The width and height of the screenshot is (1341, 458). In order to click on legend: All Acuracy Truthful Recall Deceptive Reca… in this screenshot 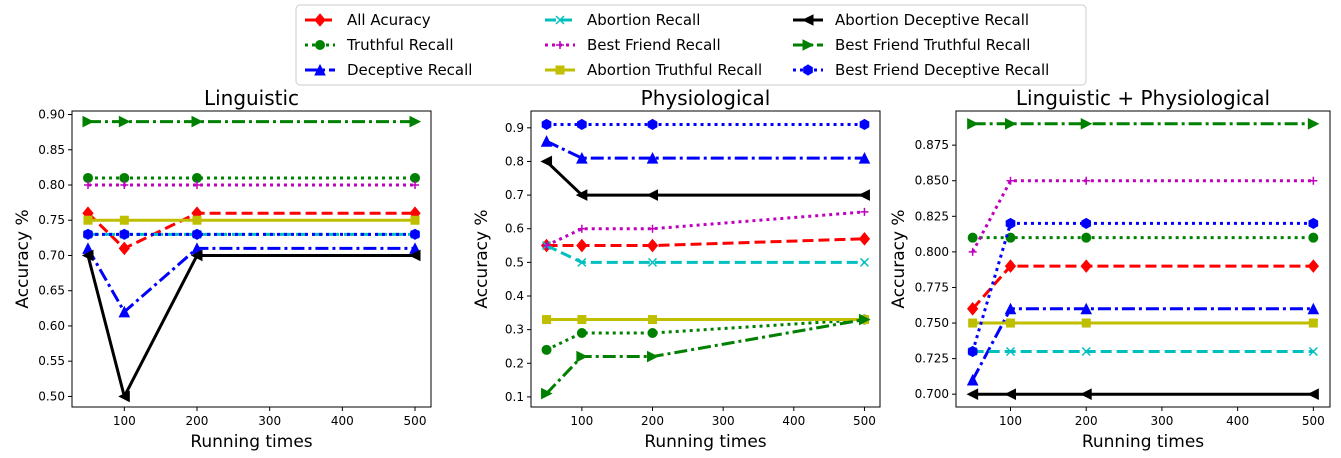, I will do `click(691, 45)`.